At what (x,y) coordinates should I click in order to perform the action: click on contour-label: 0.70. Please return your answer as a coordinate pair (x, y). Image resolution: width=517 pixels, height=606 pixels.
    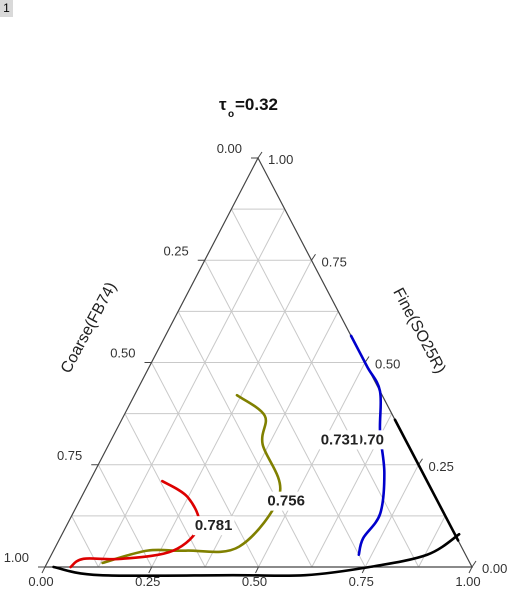
    Looking at the image, I should click on (369, 439).